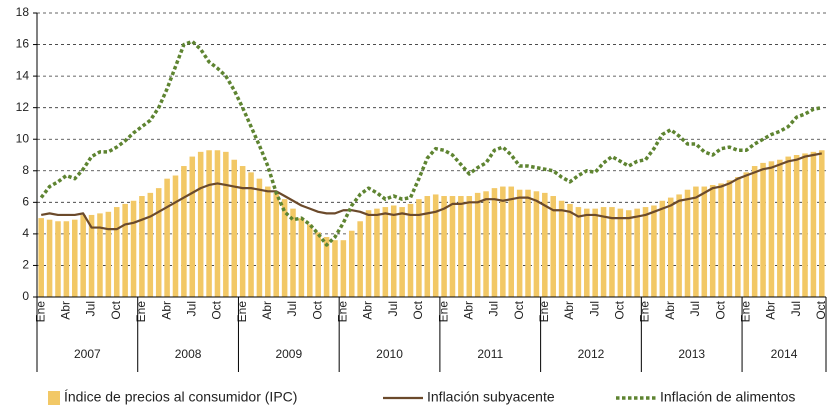 The image size is (828, 412). Describe the element at coordinates (490, 354) in the screenshot. I see `year-label: 2011` at that location.